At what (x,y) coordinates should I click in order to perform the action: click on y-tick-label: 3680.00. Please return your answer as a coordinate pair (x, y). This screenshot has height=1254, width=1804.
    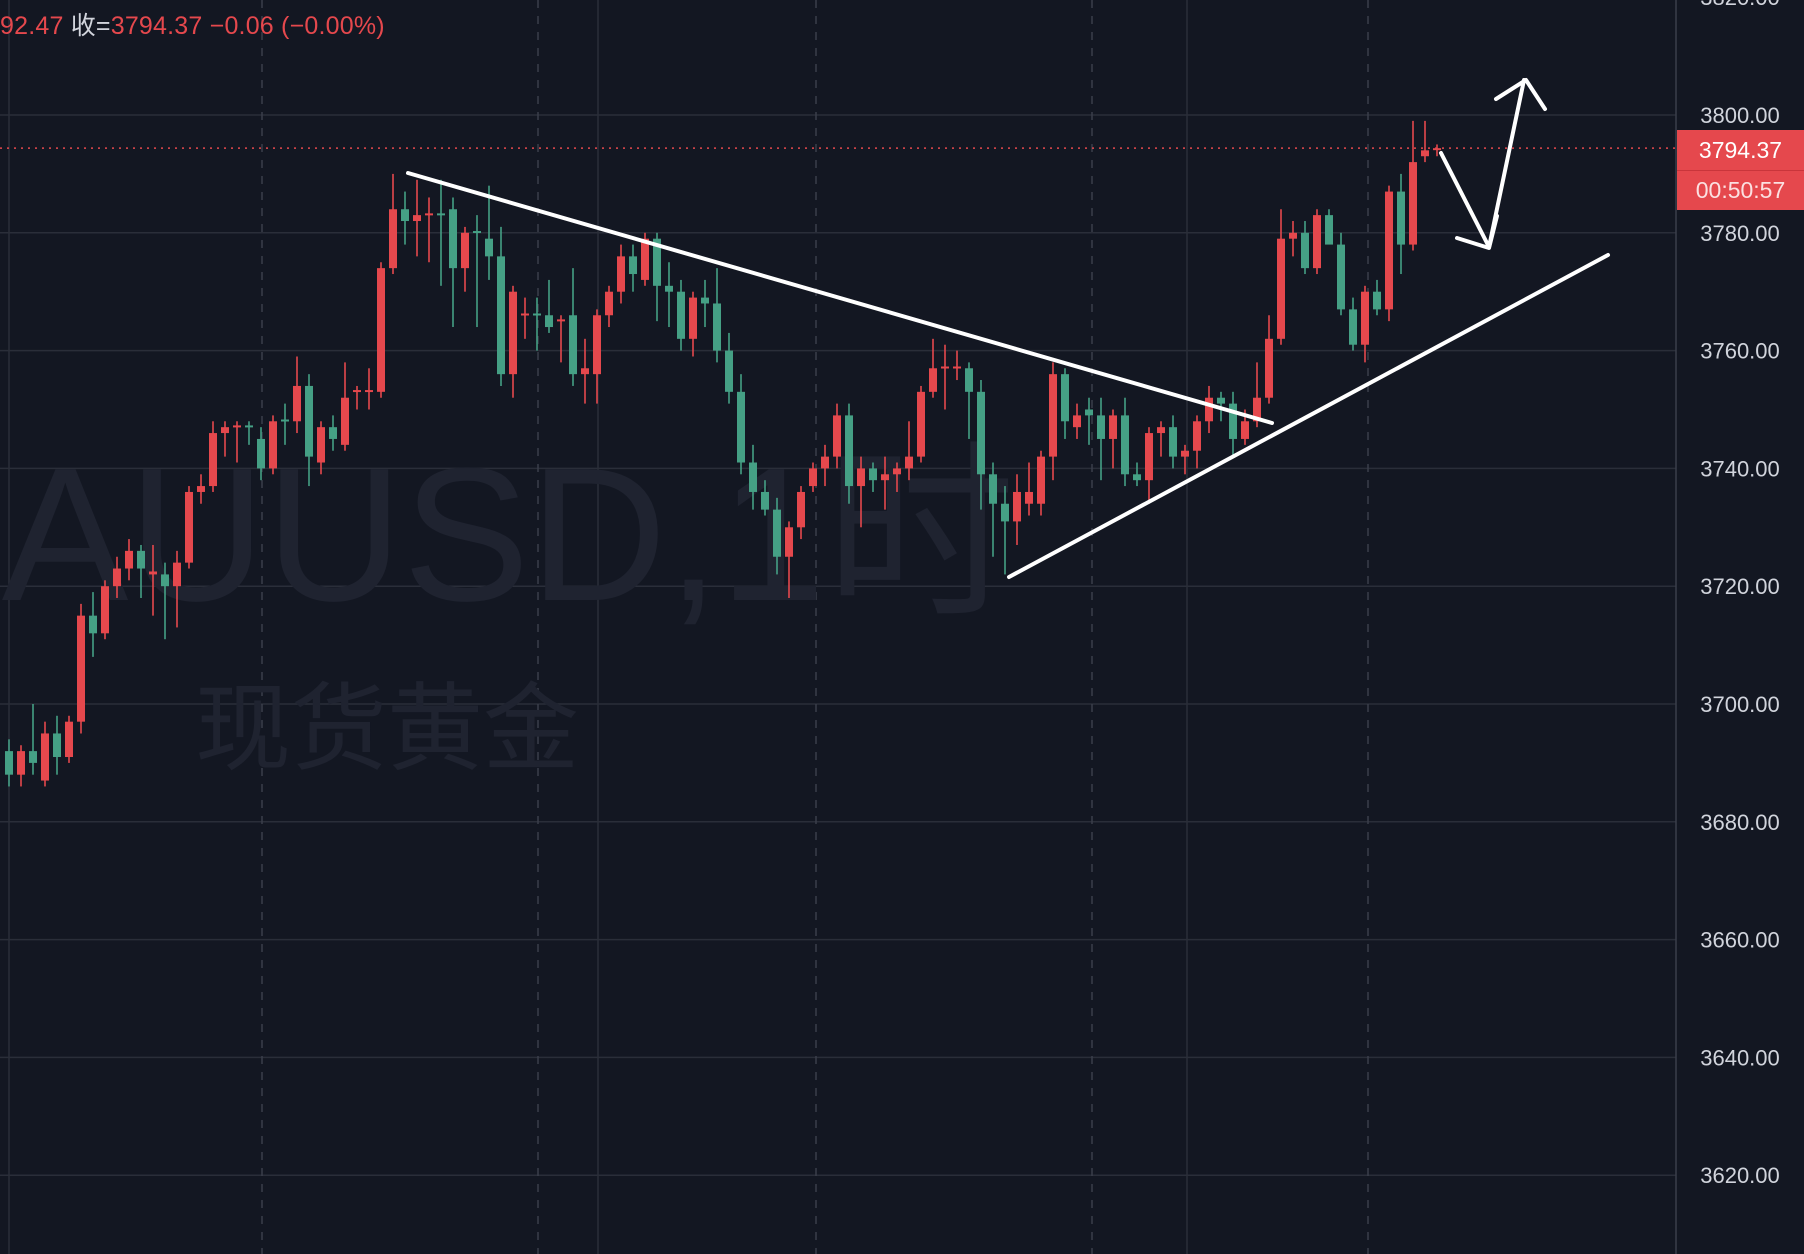
    Looking at the image, I should click on (1740, 822).